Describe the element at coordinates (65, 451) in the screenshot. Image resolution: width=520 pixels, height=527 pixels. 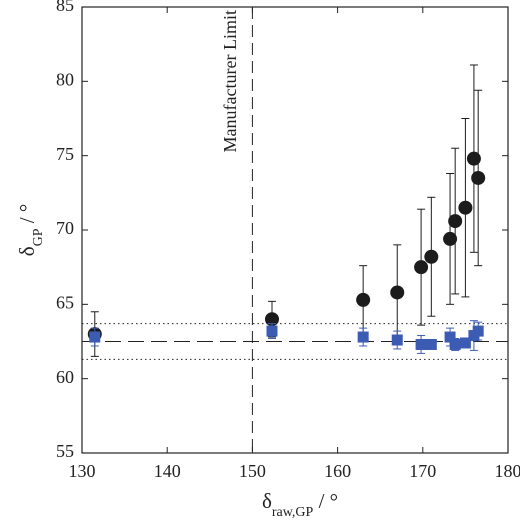
I see `y-tick-label: 55` at that location.